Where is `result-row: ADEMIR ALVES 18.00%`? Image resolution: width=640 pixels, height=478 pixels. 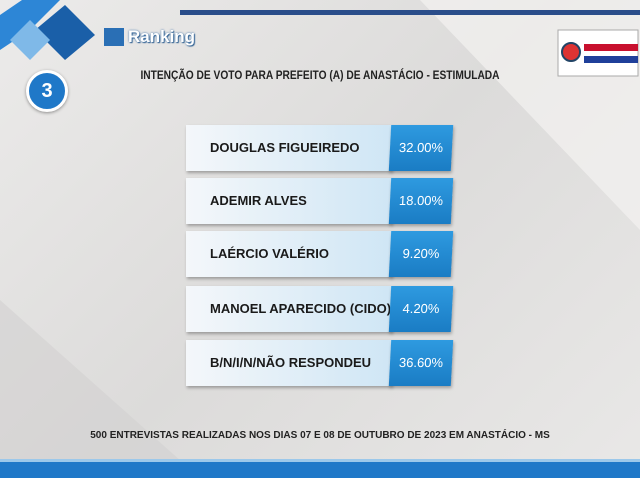 result-row: ADEMIR ALVES 18.00% is located at coordinates (320, 201).